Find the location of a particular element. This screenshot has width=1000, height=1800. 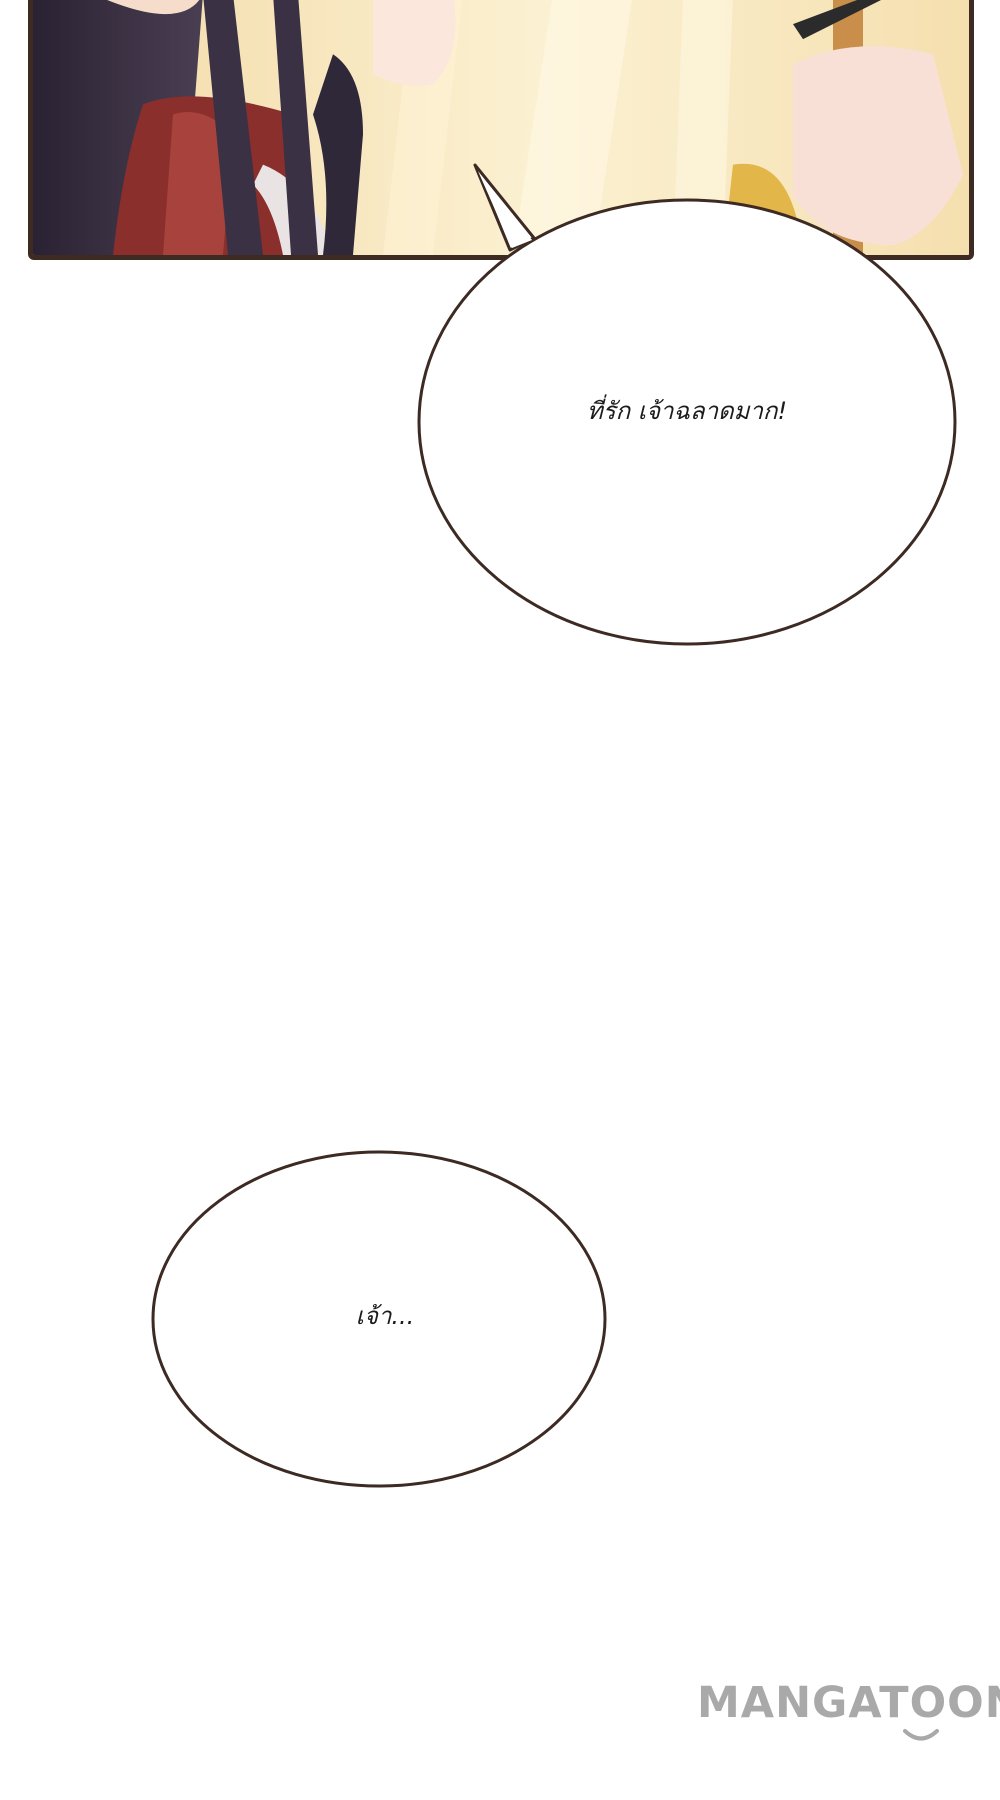

weapon-guard is located at coordinates (837, 20).